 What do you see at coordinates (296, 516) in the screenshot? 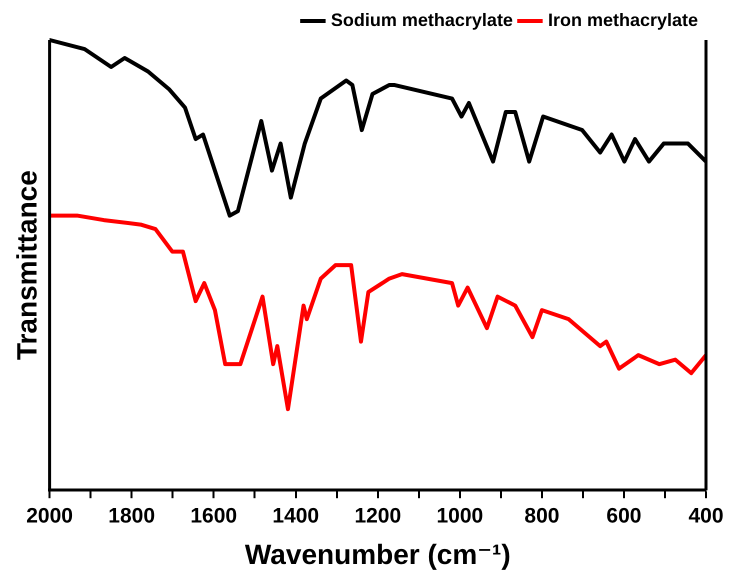
I see `x-tick-label: 1400` at bounding box center [296, 516].